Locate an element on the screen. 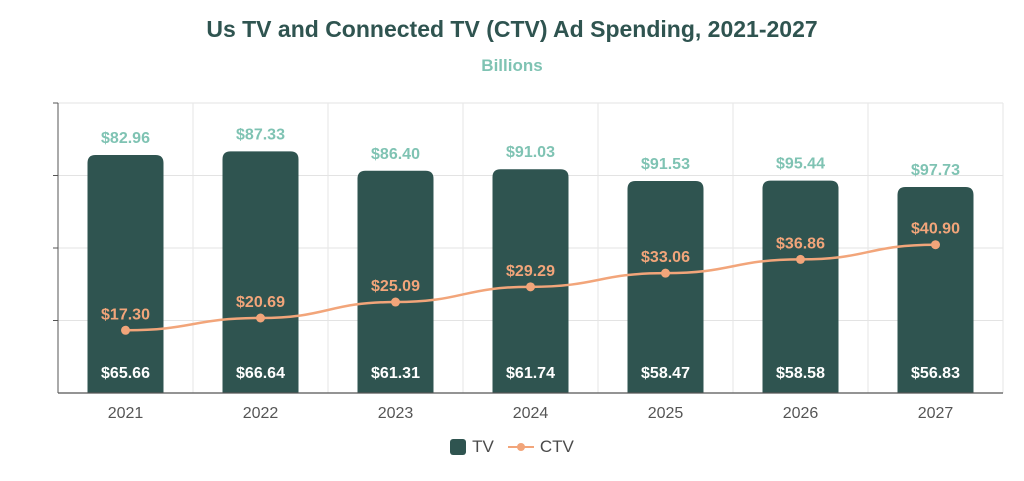  legend-item-ctv: CTV is located at coordinates (540, 447).